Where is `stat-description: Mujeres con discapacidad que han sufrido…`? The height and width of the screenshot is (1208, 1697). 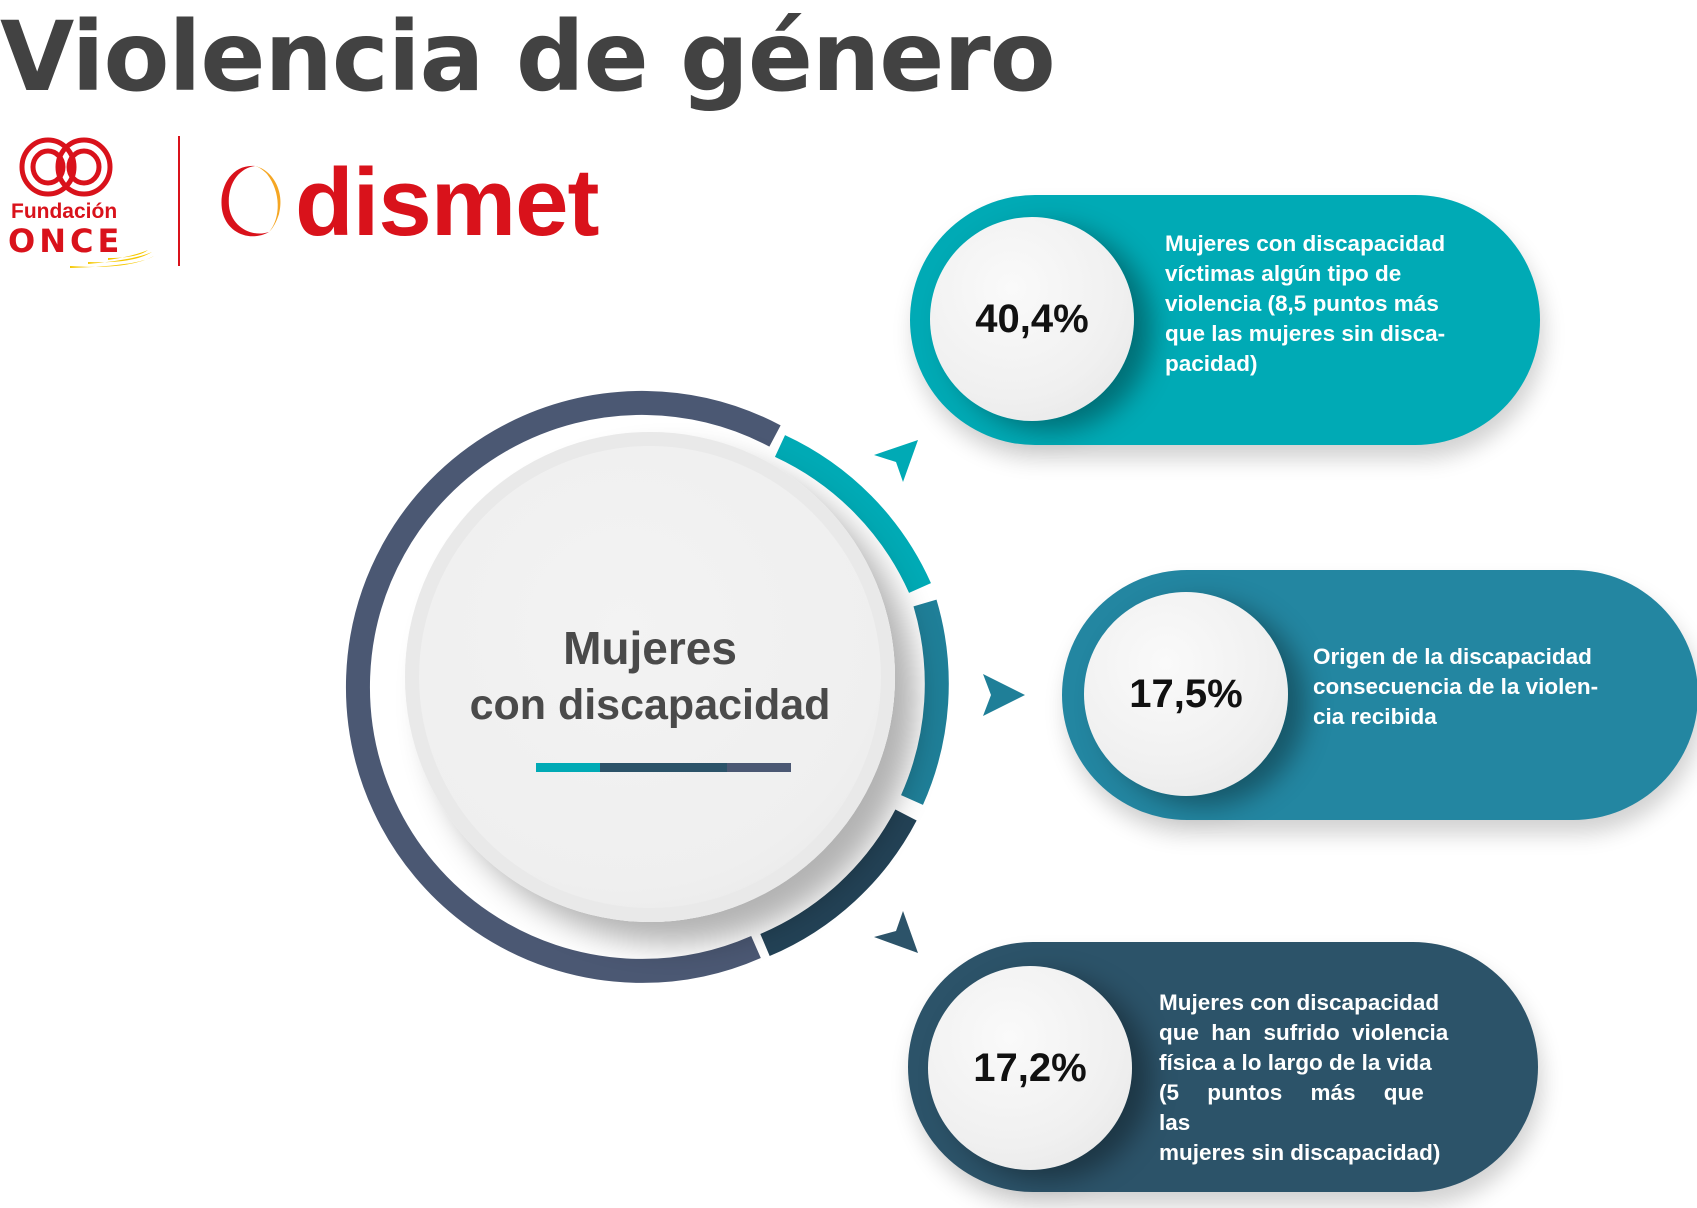 stat-description: Mujeres con discapacidad que han sufrido… is located at coordinates (1304, 1077).